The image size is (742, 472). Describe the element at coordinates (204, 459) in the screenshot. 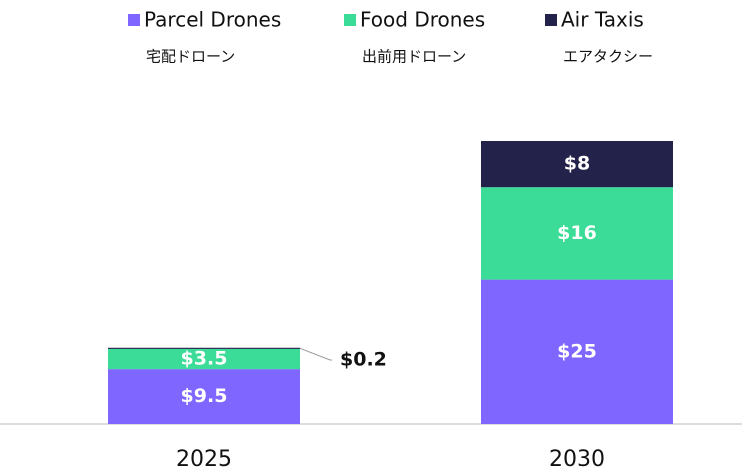

I see `x-tick-label: 2025` at that location.